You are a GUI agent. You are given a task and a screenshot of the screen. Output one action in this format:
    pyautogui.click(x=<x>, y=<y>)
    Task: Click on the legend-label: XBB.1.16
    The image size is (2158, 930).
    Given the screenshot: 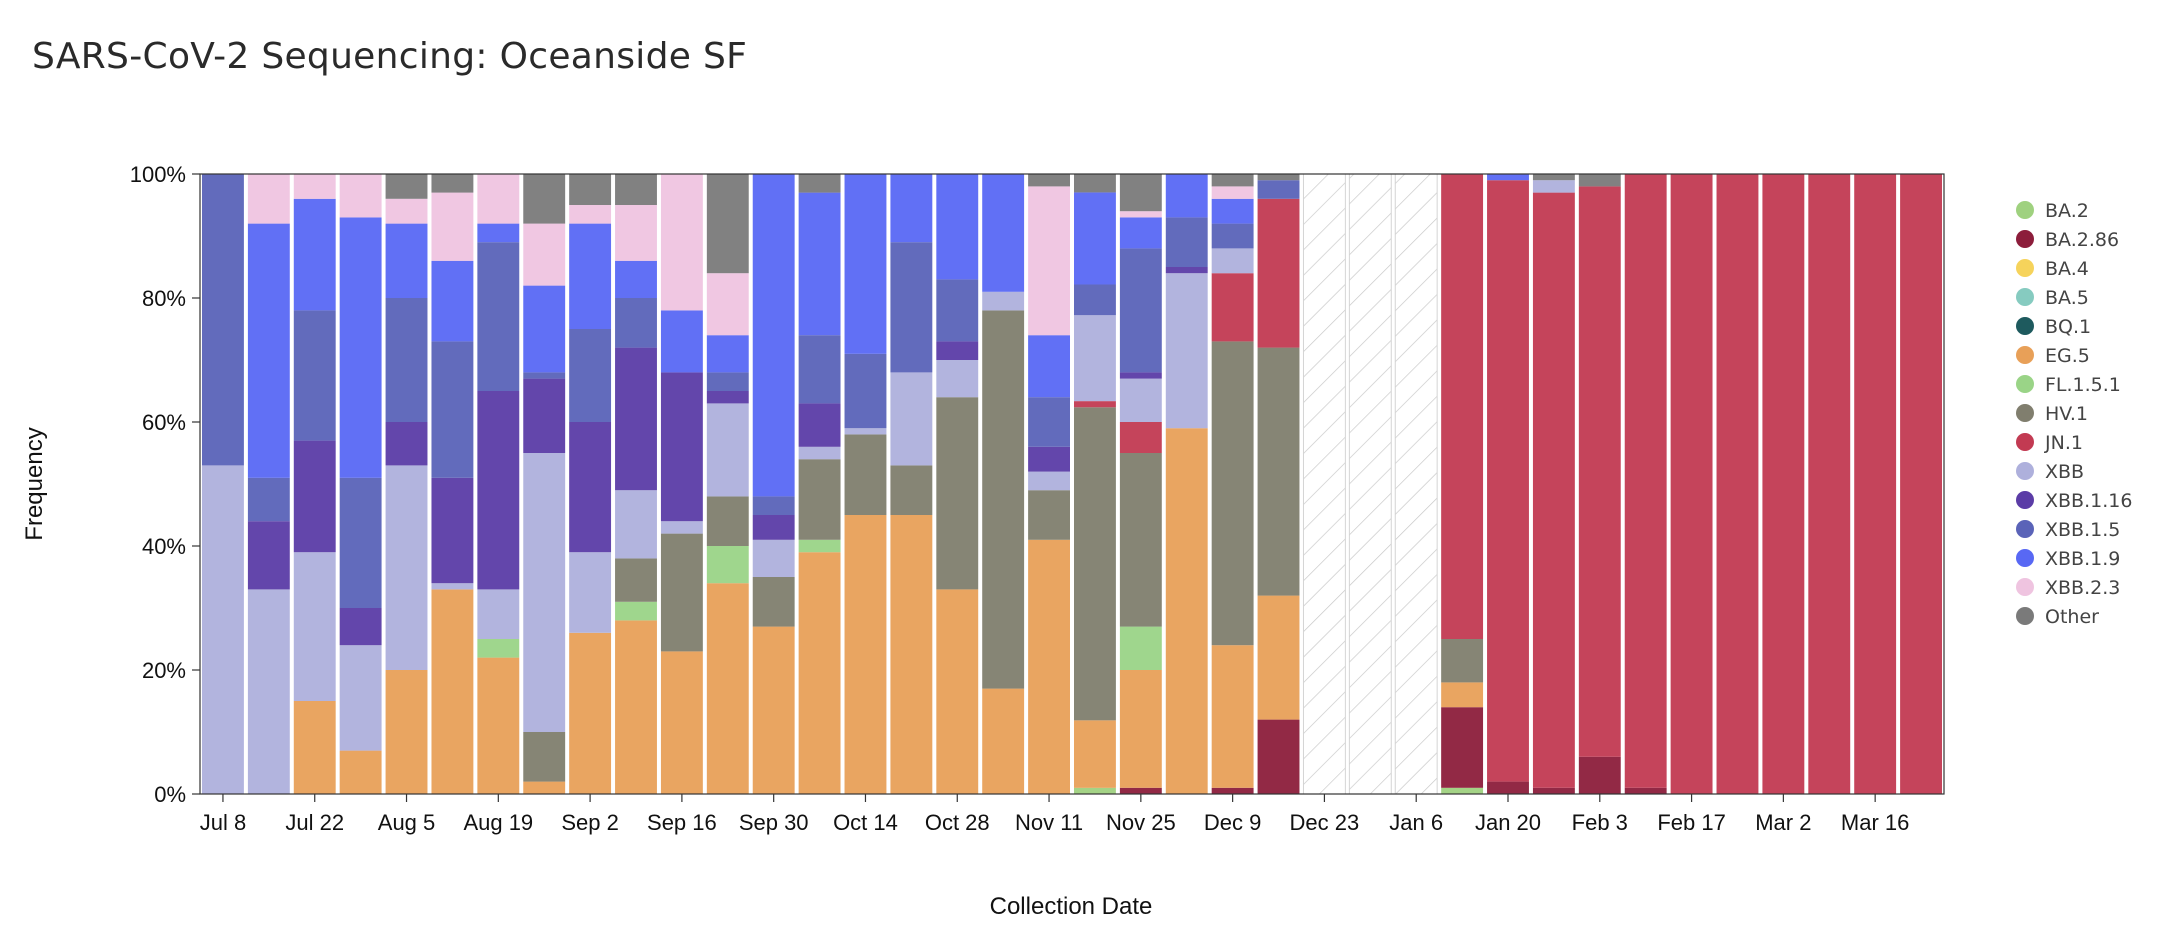 What is the action you would take?
    pyautogui.click(x=2088, y=501)
    